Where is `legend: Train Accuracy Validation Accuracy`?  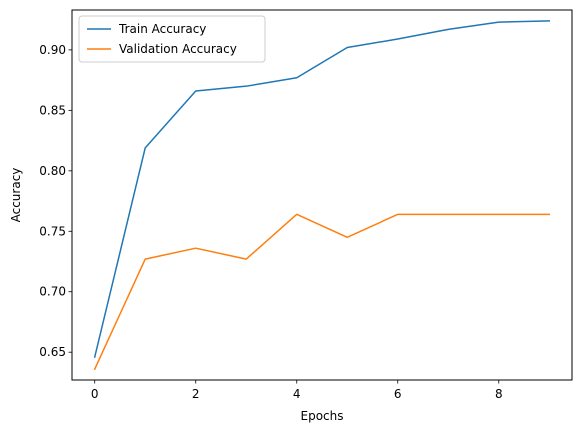 legend: Train Accuracy Validation Accuracy is located at coordinates (172, 39).